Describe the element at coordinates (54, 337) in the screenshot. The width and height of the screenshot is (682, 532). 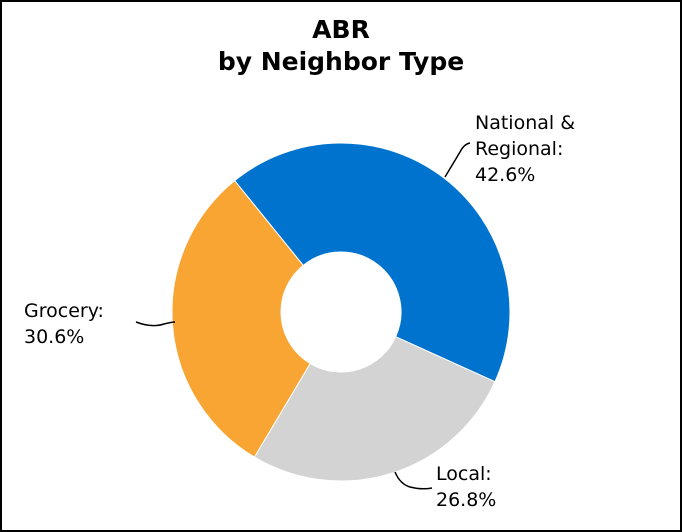
I see `label-value: 30.6%` at that location.